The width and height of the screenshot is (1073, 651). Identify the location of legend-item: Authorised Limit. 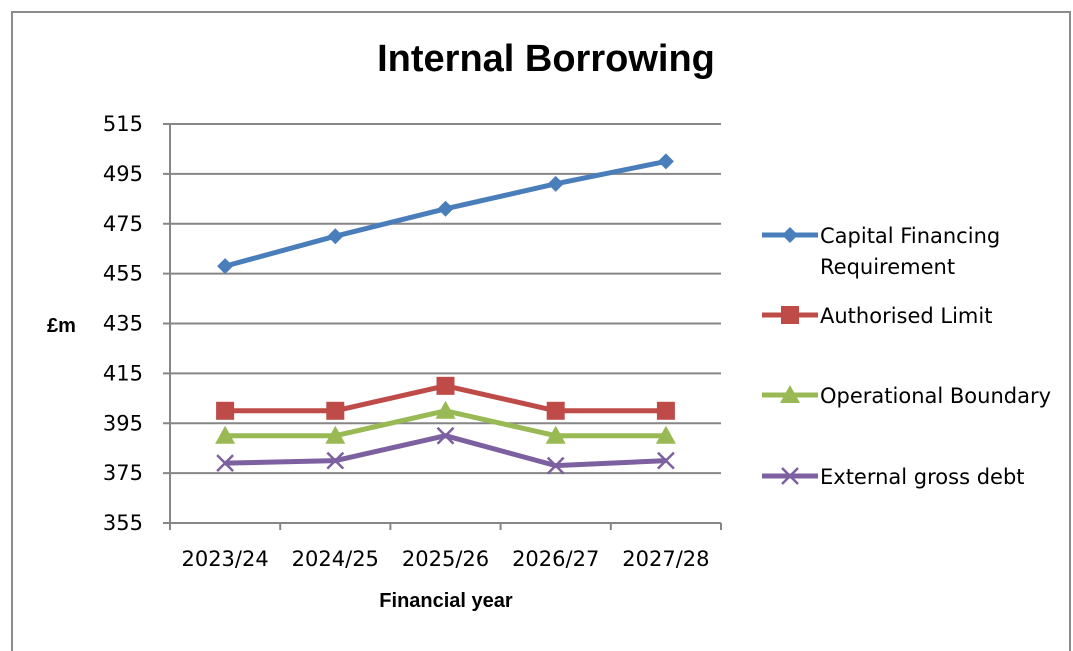
(877, 316).